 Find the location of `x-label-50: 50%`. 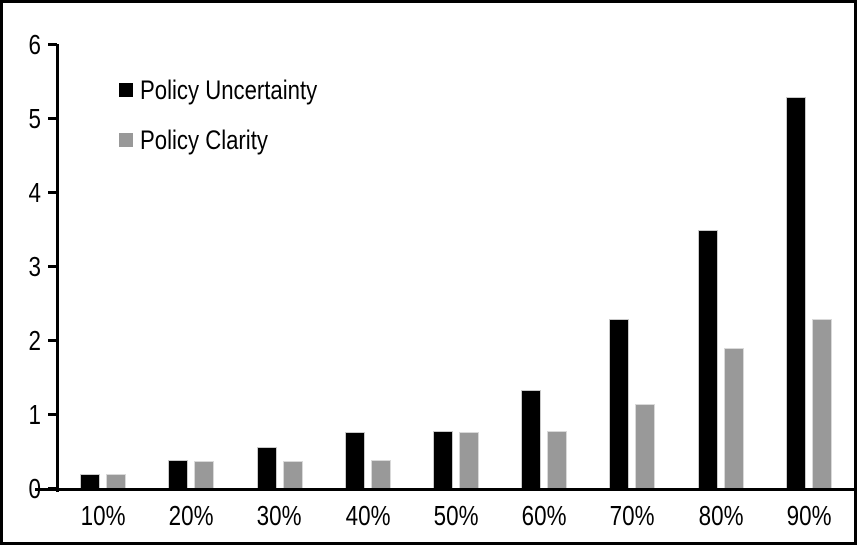

x-label-50: 50% is located at coordinates (456, 515).